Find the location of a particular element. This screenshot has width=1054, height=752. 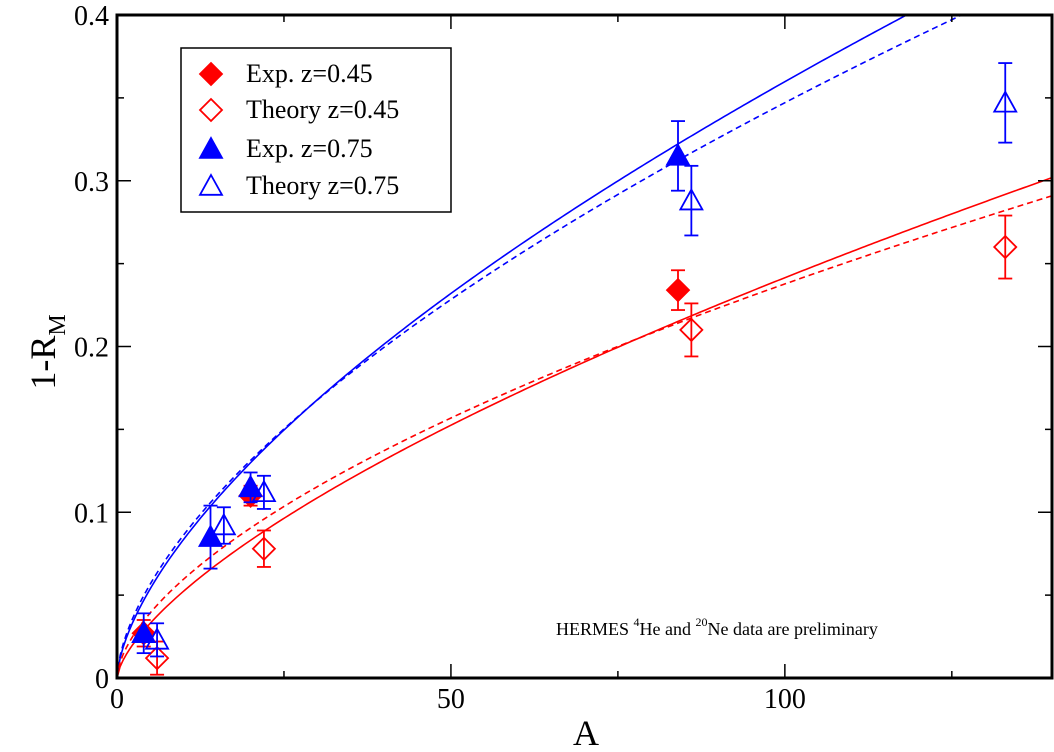

legend-label: Theory z=0.45 is located at coordinates (322, 109).